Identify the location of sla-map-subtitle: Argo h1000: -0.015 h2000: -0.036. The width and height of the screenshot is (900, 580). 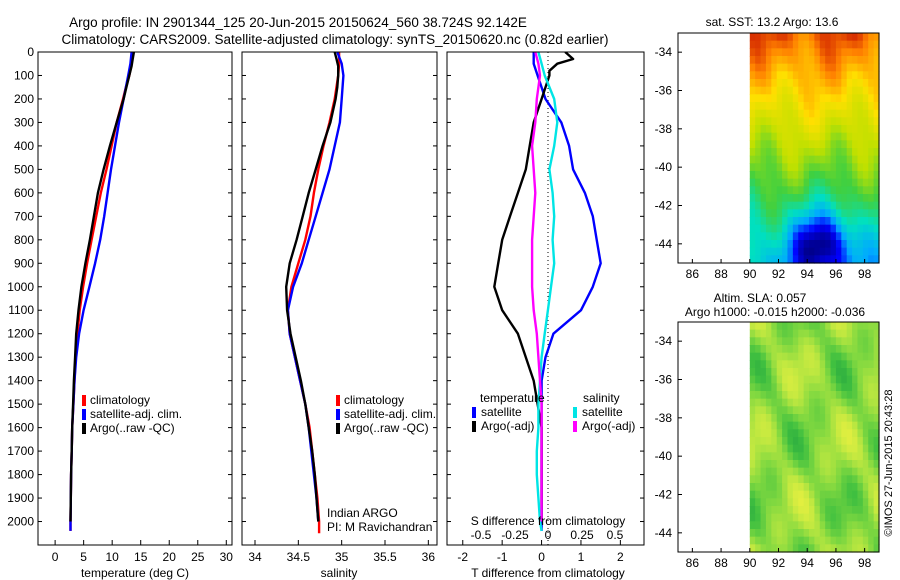
(775, 312).